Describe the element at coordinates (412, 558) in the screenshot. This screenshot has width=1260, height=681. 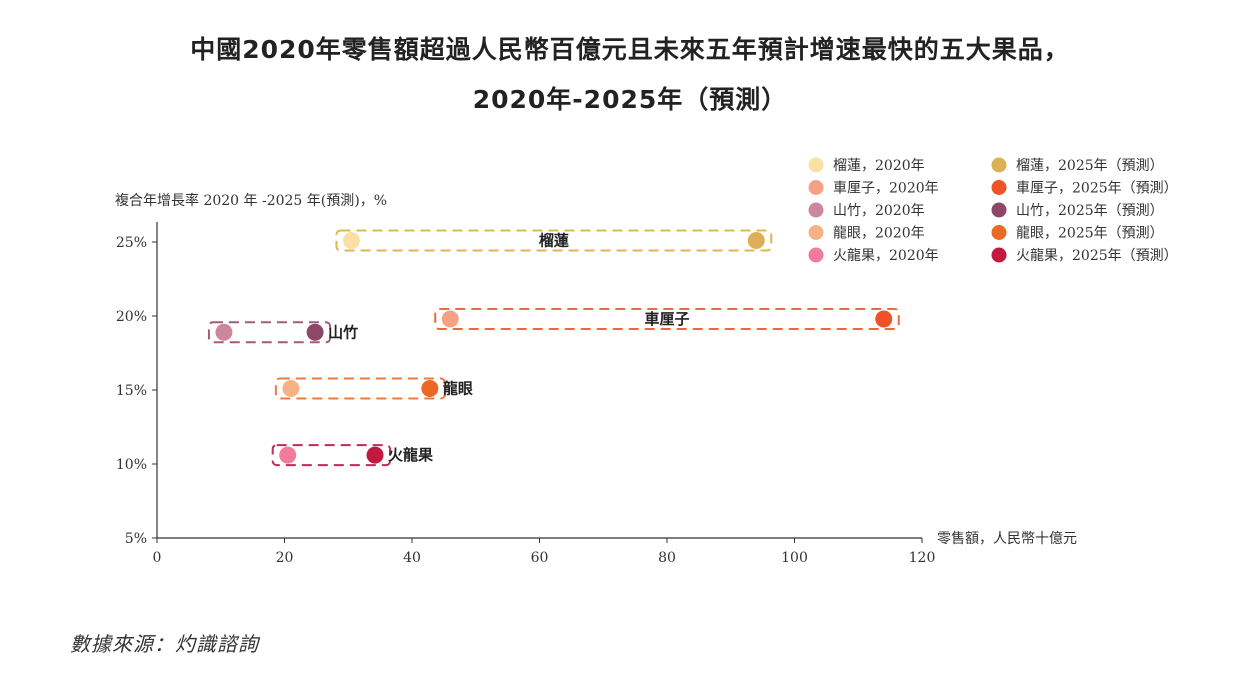
I see `x-tick-label: 40` at that location.